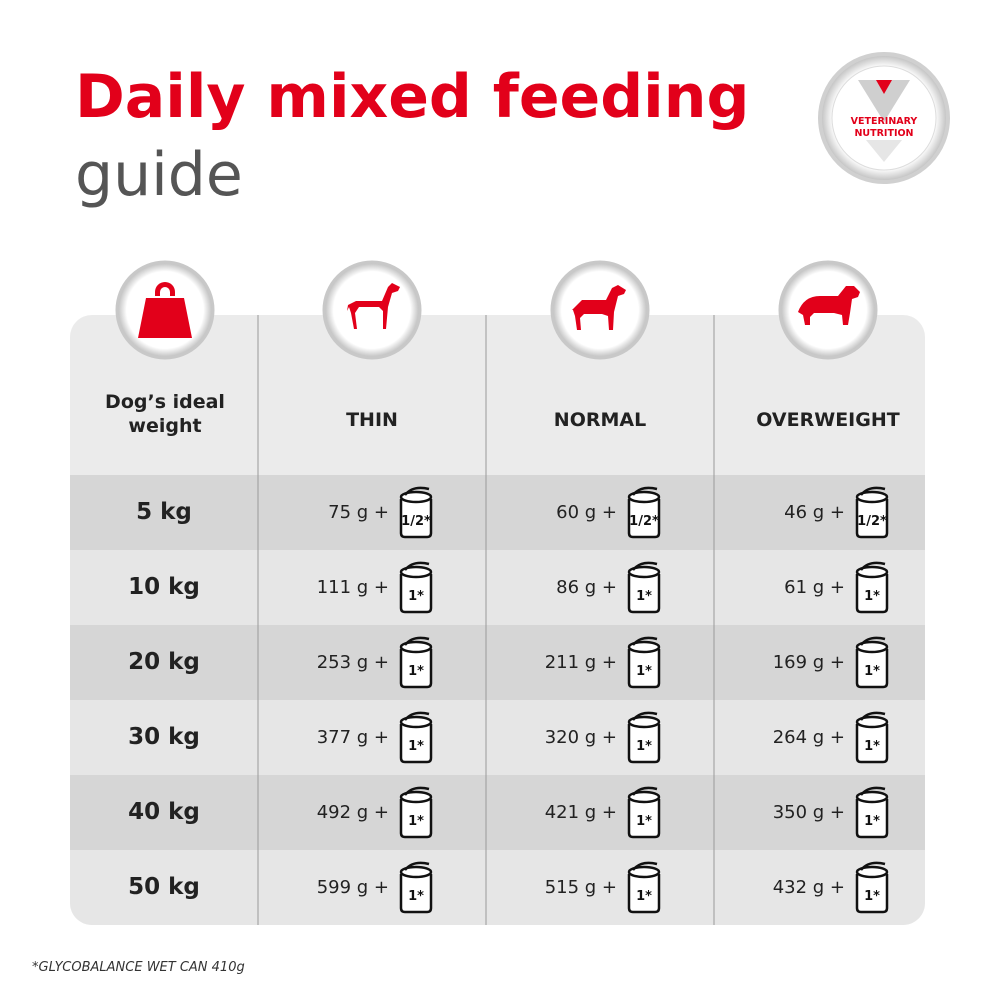 The height and width of the screenshot is (1000, 1000). What do you see at coordinates (164, 737) in the screenshot?
I see `weight: 30 kg` at bounding box center [164, 737].